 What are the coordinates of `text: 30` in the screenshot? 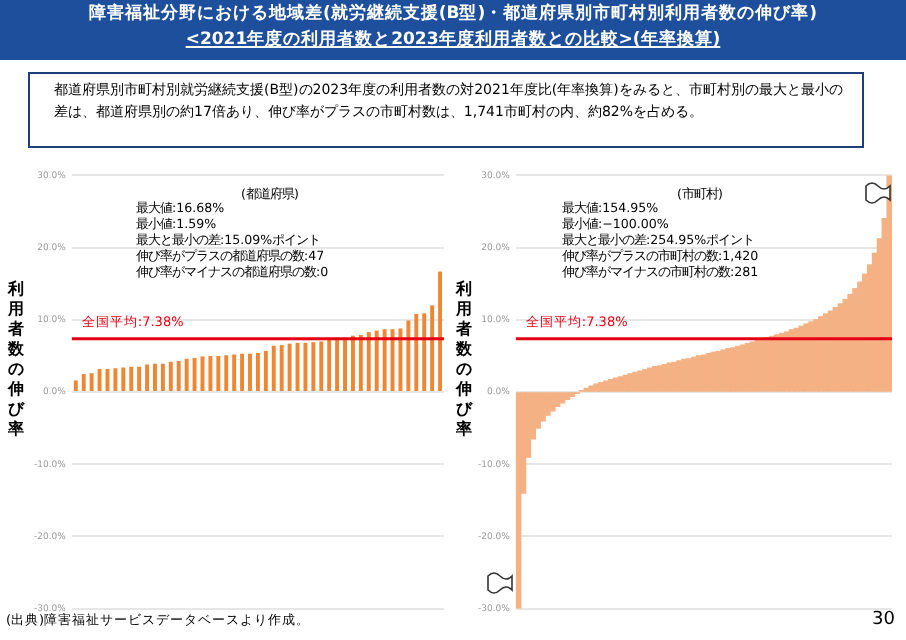 It's located at (883, 620).